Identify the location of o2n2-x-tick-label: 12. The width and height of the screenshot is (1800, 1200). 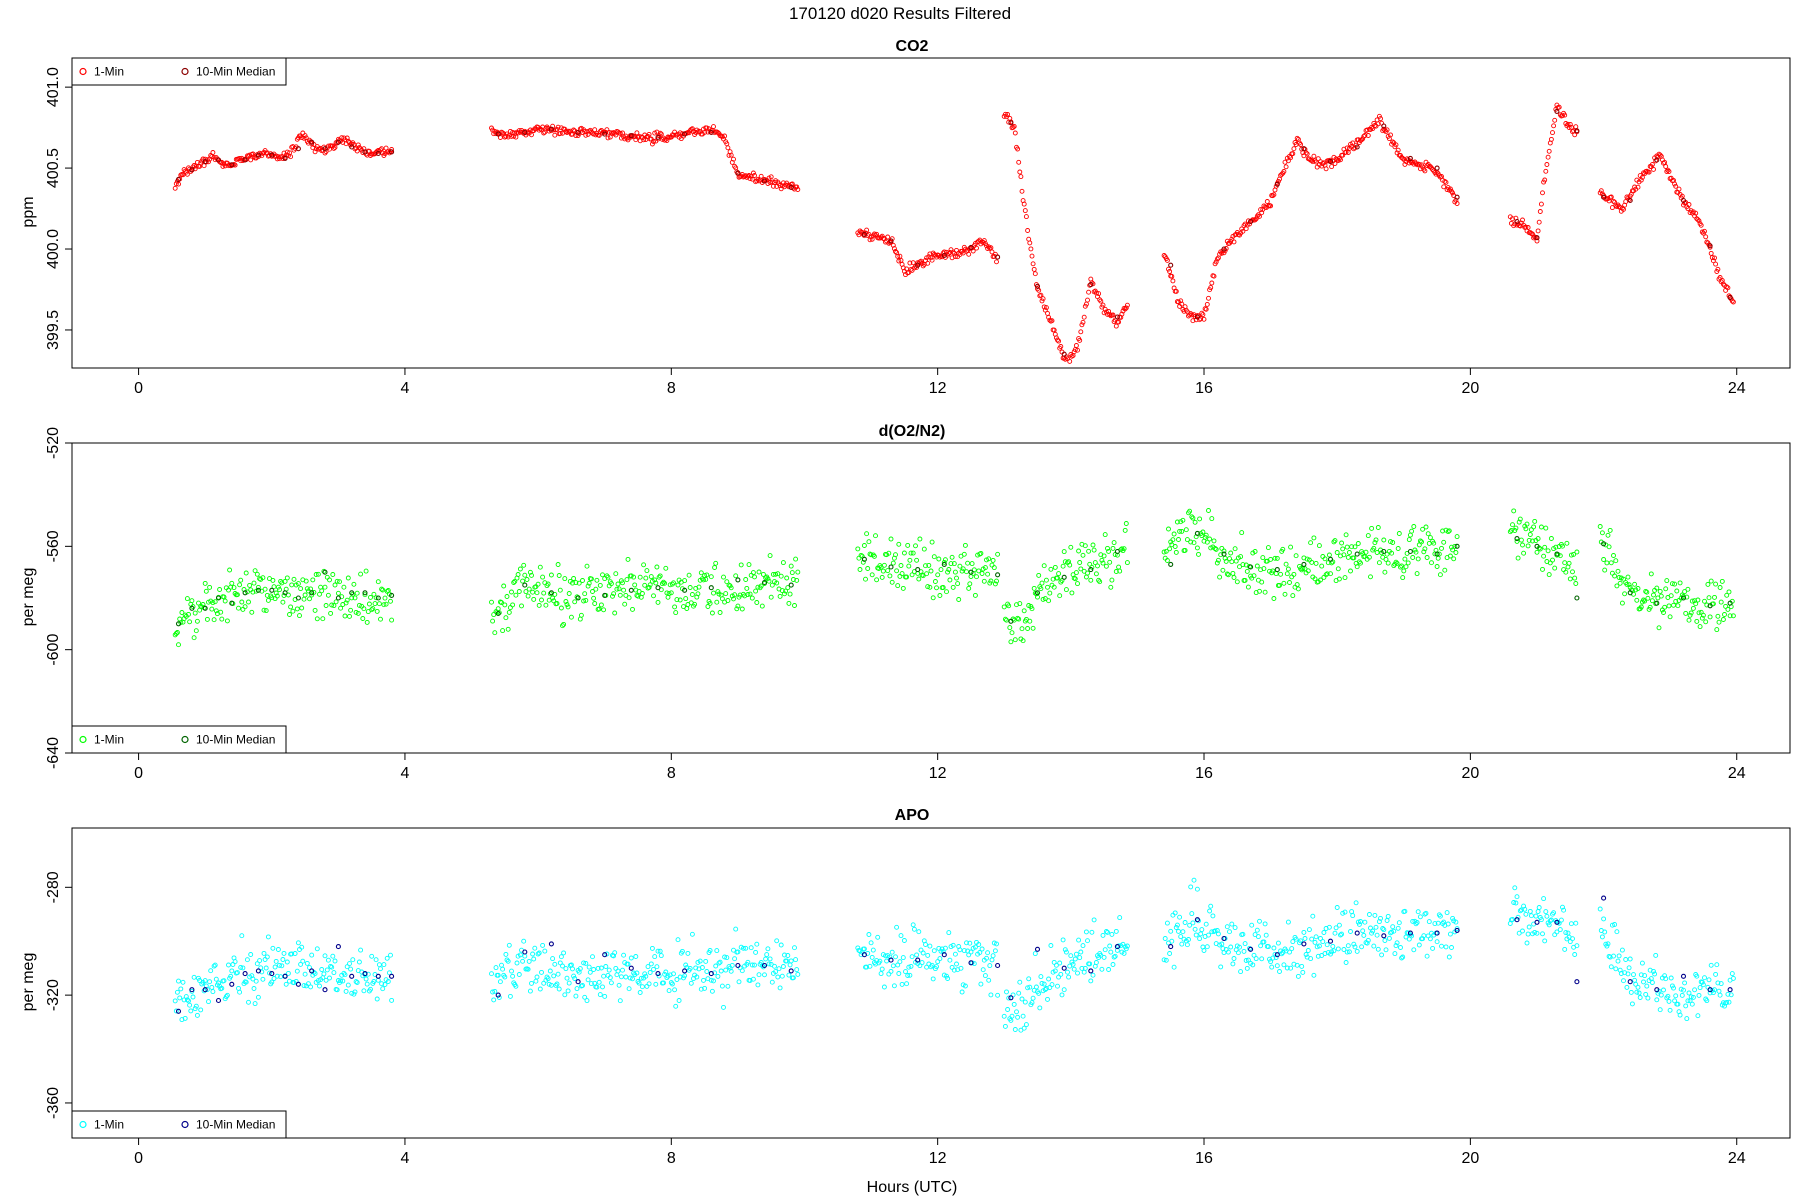
(938, 773).